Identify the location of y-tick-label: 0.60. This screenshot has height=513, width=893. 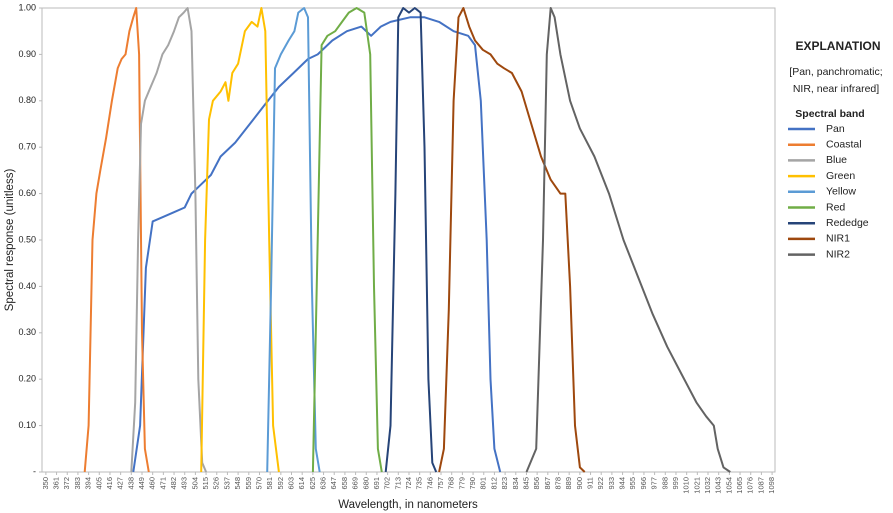
(27, 193).